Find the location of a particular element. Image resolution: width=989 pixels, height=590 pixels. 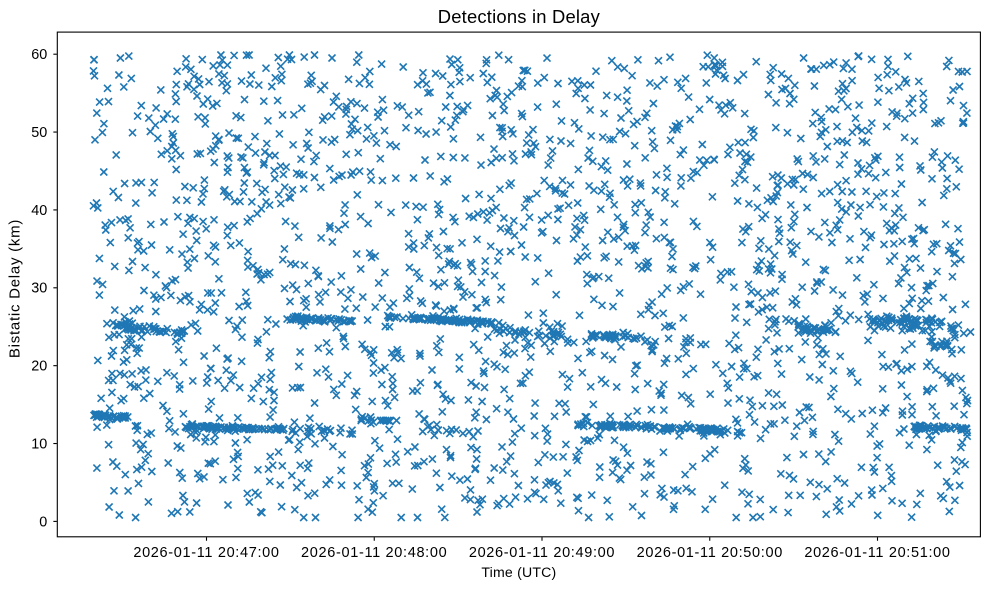

svg-text: 40 is located at coordinates (39, 211).